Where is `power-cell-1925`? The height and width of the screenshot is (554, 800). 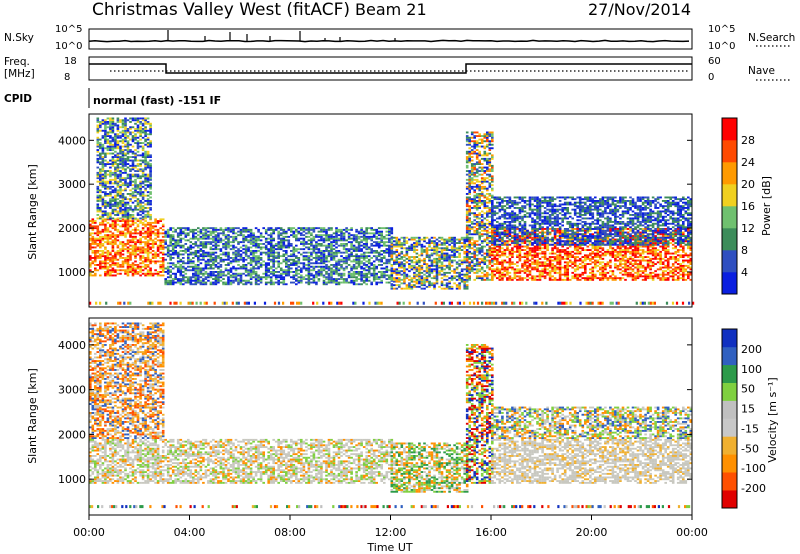
power-cell-1925 is located at coordinates (216, 259).